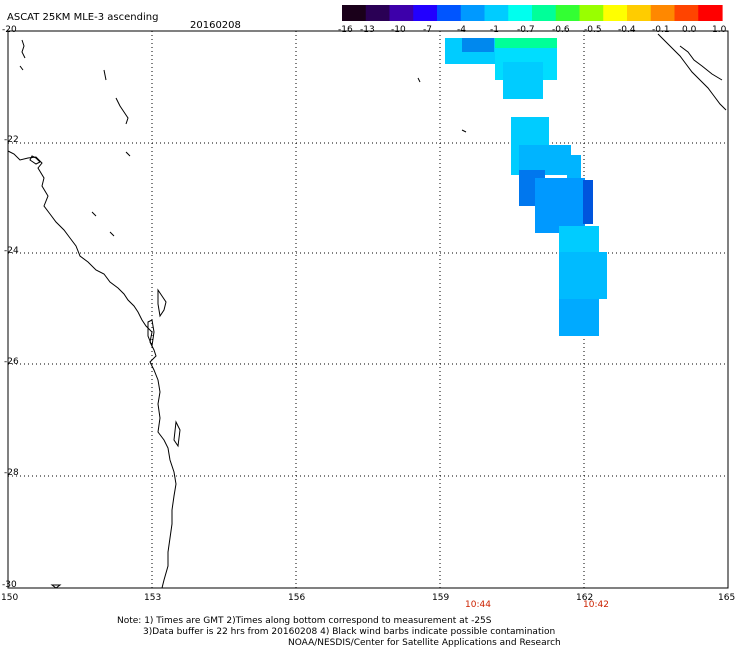 The width and height of the screenshot is (740, 650). I want to click on colorbar-label: -13, so click(367, 30).